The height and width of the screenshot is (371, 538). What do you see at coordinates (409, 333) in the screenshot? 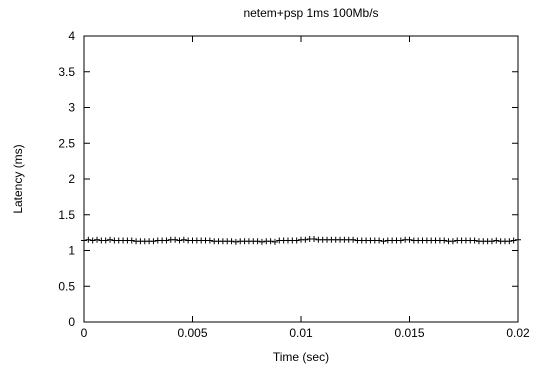
I see `x-tick-label: 0.015` at bounding box center [409, 333].